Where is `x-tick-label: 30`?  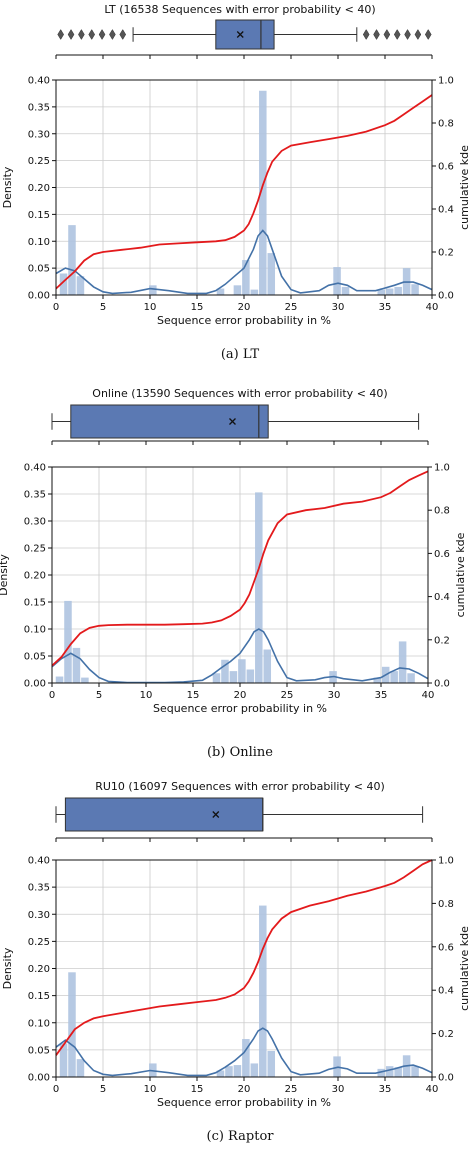
x-tick-label: 30 is located at coordinates (334, 695).